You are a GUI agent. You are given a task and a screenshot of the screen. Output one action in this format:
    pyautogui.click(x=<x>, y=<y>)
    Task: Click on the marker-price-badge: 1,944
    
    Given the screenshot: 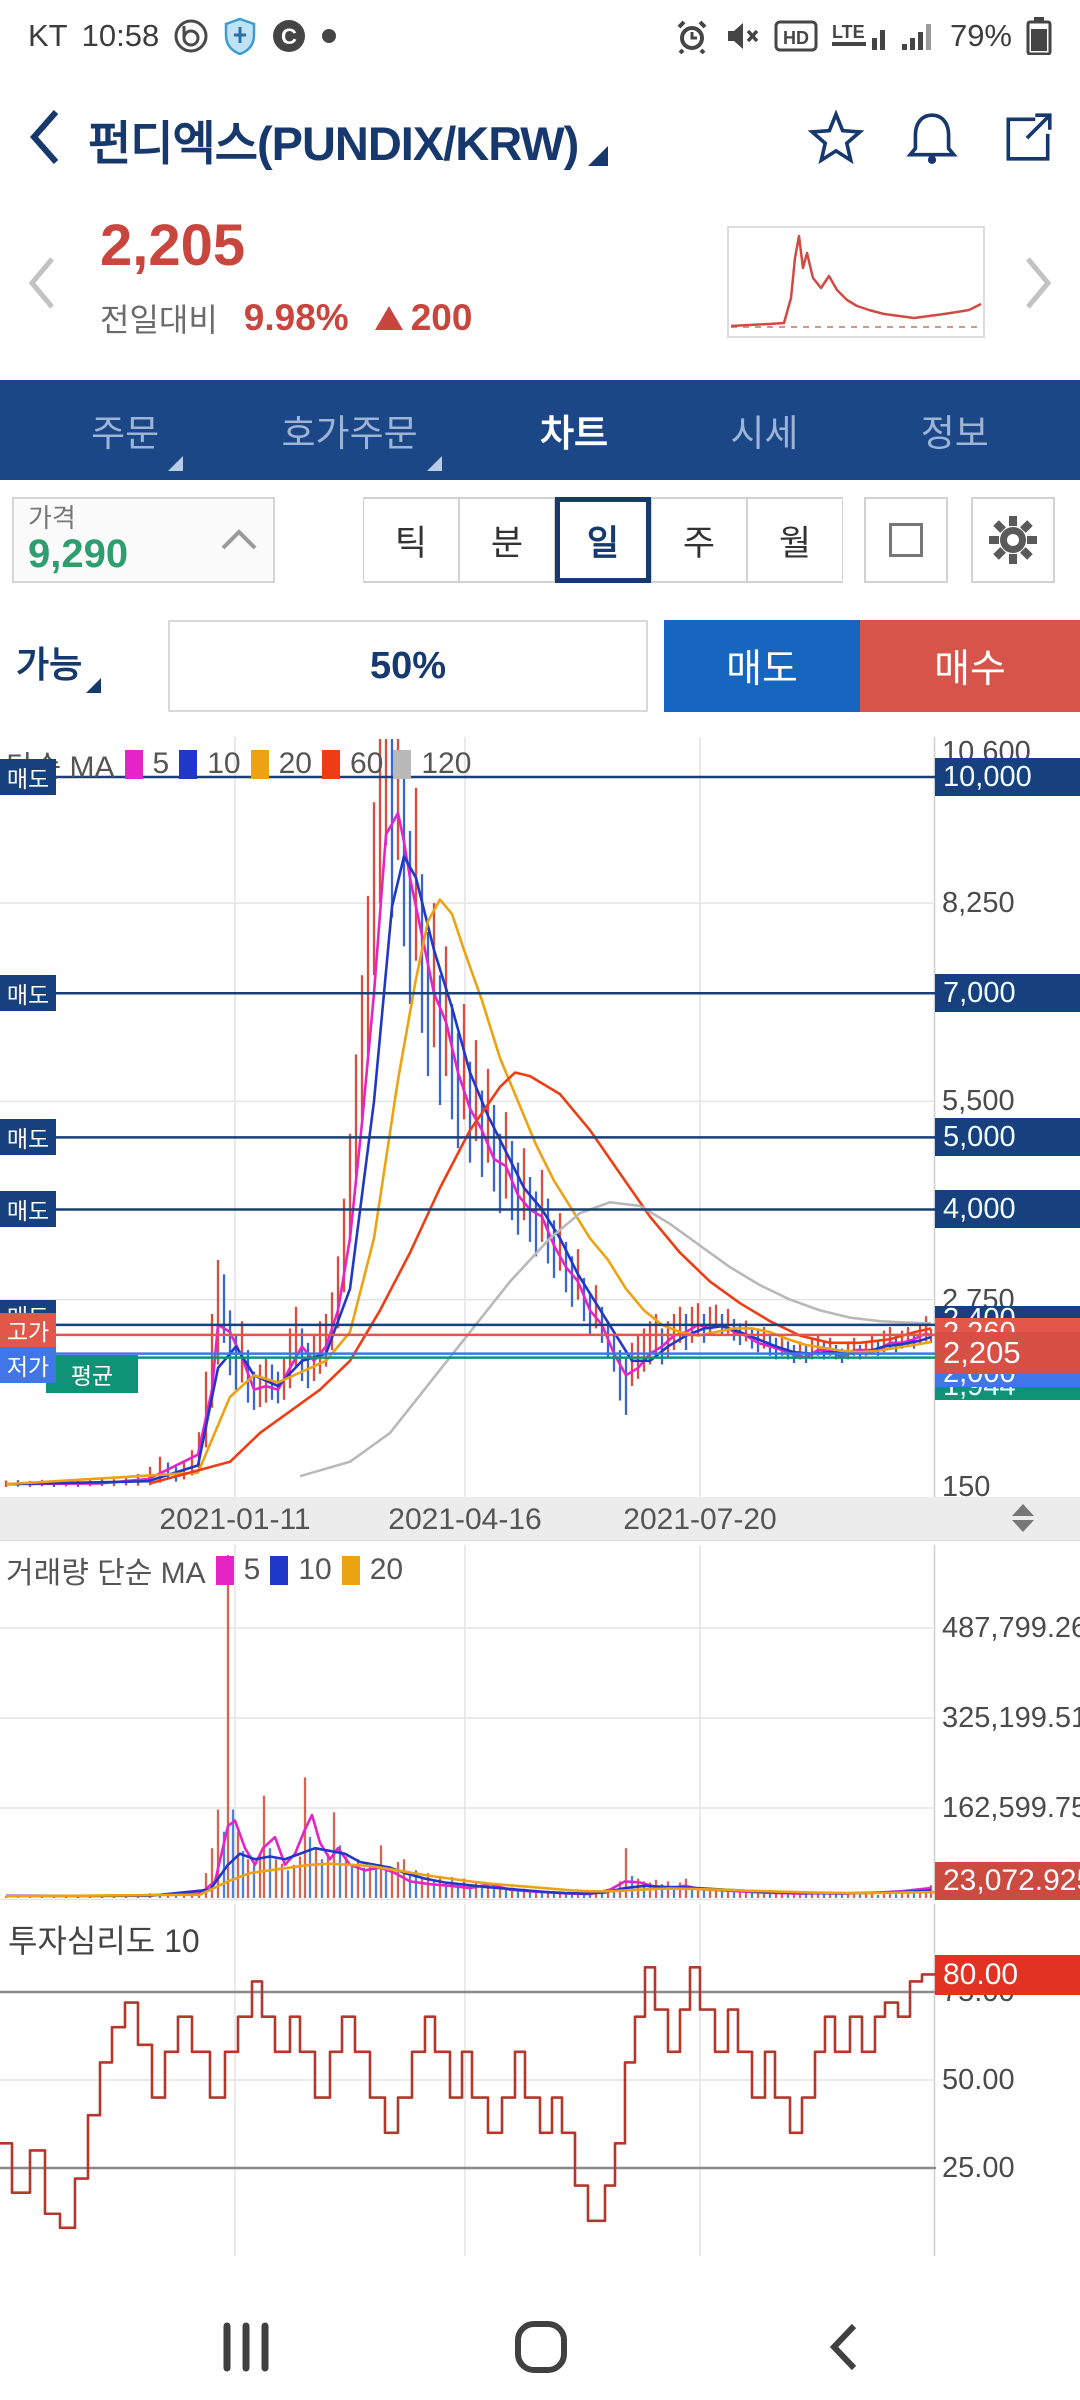 What is the action you would take?
    pyautogui.click(x=1007, y=1386)
    